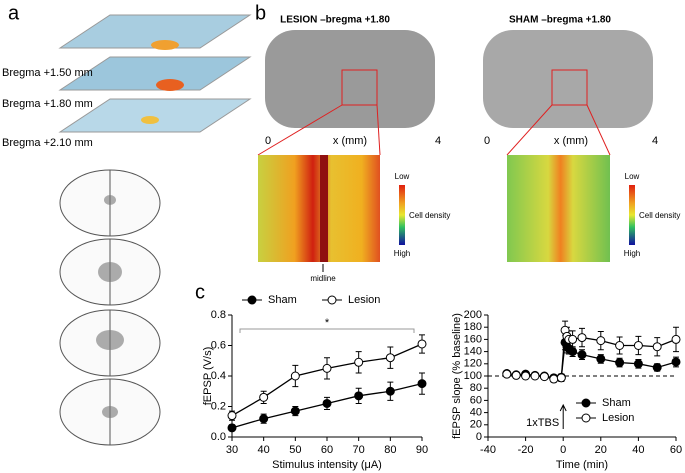  Describe the element at coordinates (473, 376) in the screenshot. I see `y-tick-label: 100` at that location.